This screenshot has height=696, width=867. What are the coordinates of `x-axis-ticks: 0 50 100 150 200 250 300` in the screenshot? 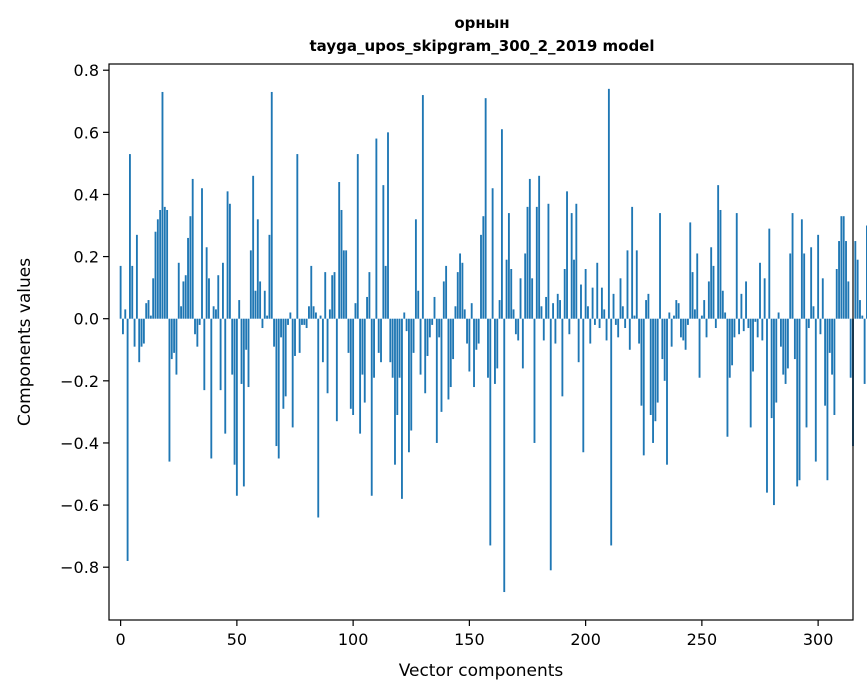 It's located at (474, 634).